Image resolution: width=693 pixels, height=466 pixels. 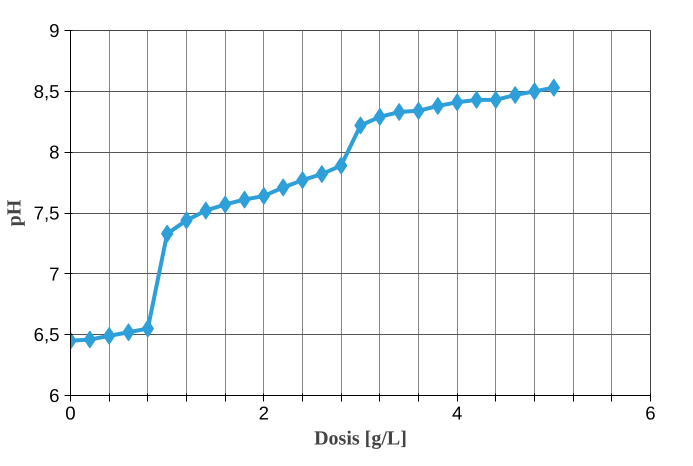 What do you see at coordinates (54, 30) in the screenshot?
I see `y-tick-label: 9` at bounding box center [54, 30].